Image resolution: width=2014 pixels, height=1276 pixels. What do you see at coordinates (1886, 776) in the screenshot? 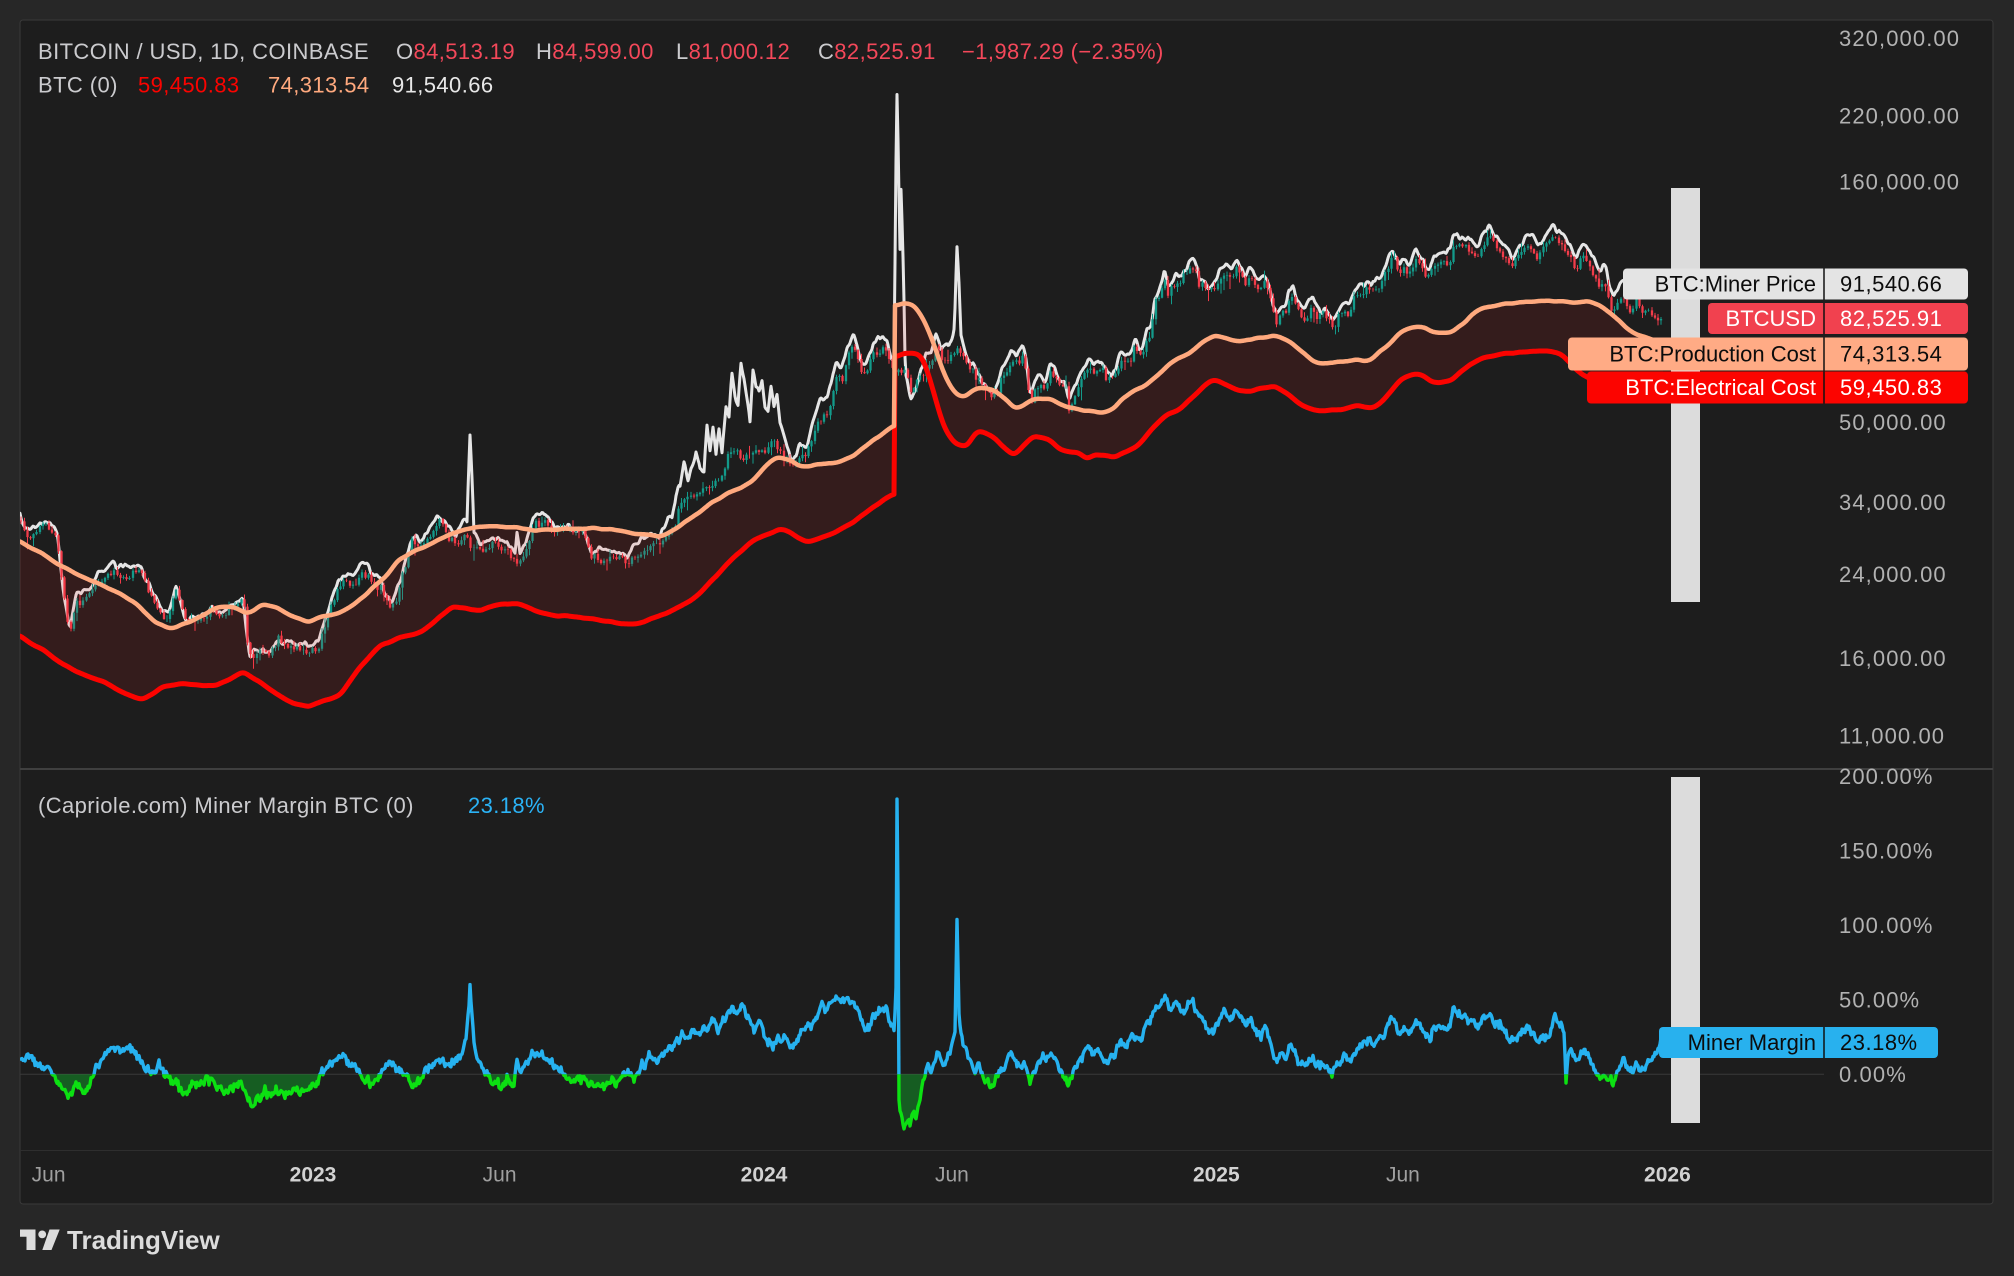
I see `svg-text: 200.00%` at bounding box center [1886, 776].